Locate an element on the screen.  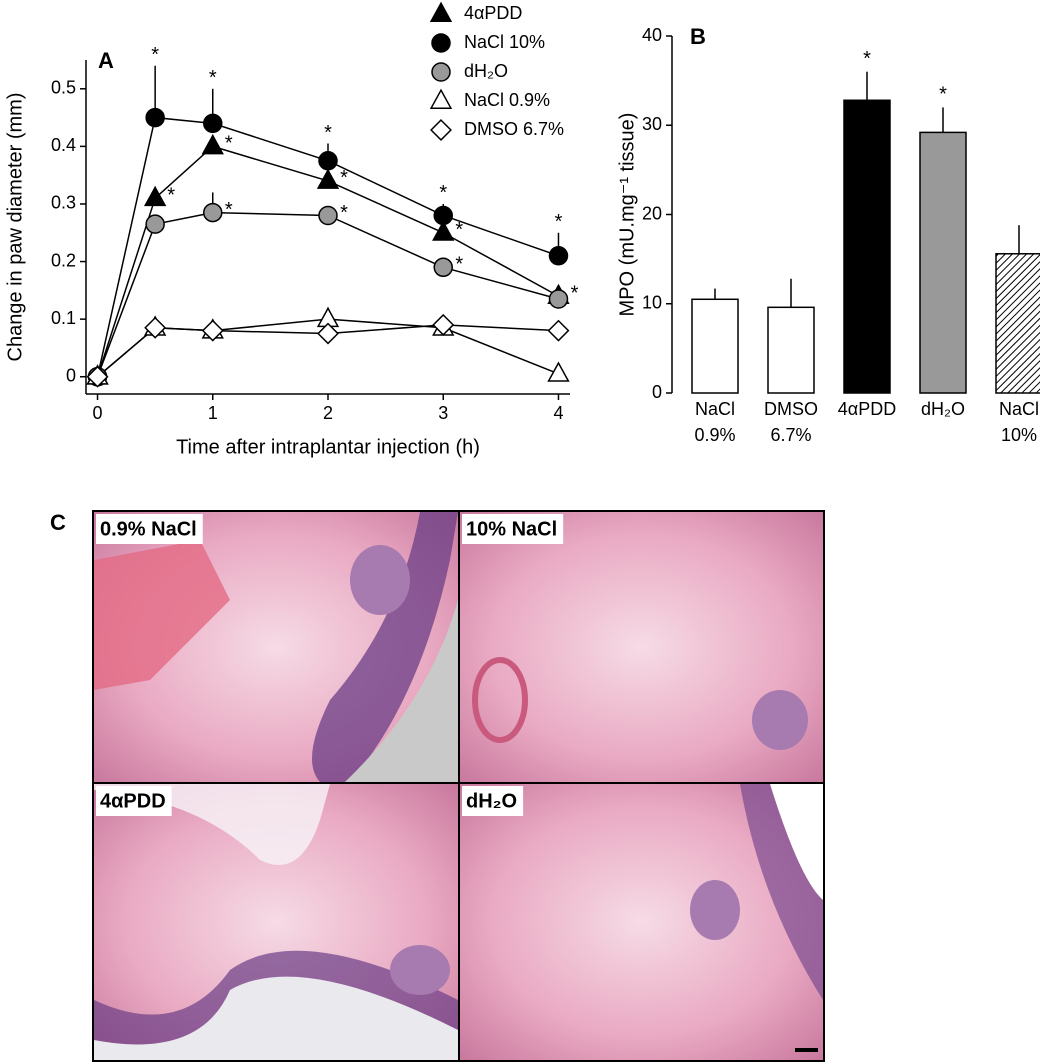
y-axis-label: Change in paw diameter (mm) is located at coordinates (15, 227).